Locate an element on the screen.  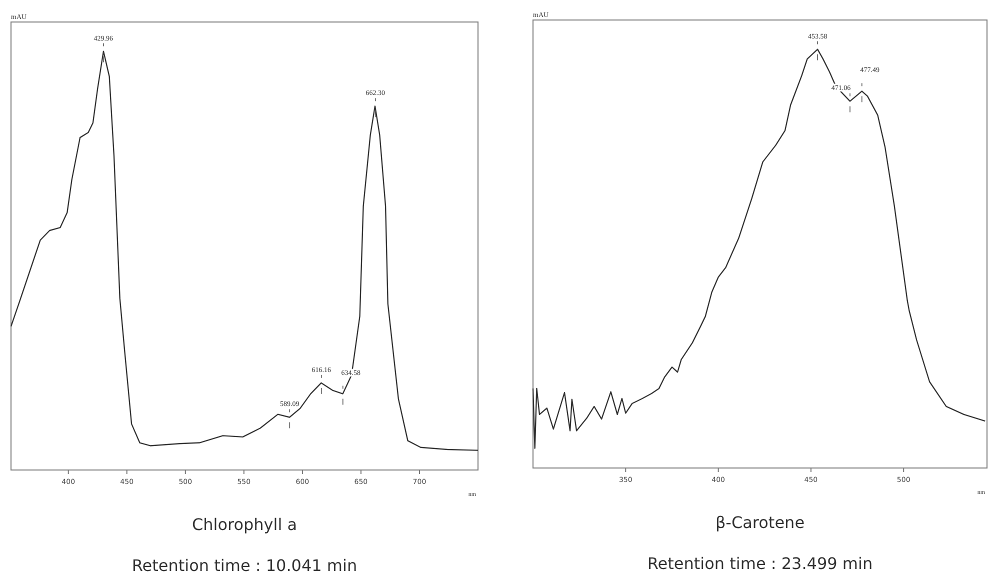
text: Retention time : 10.041 min is located at coordinates (245, 565).